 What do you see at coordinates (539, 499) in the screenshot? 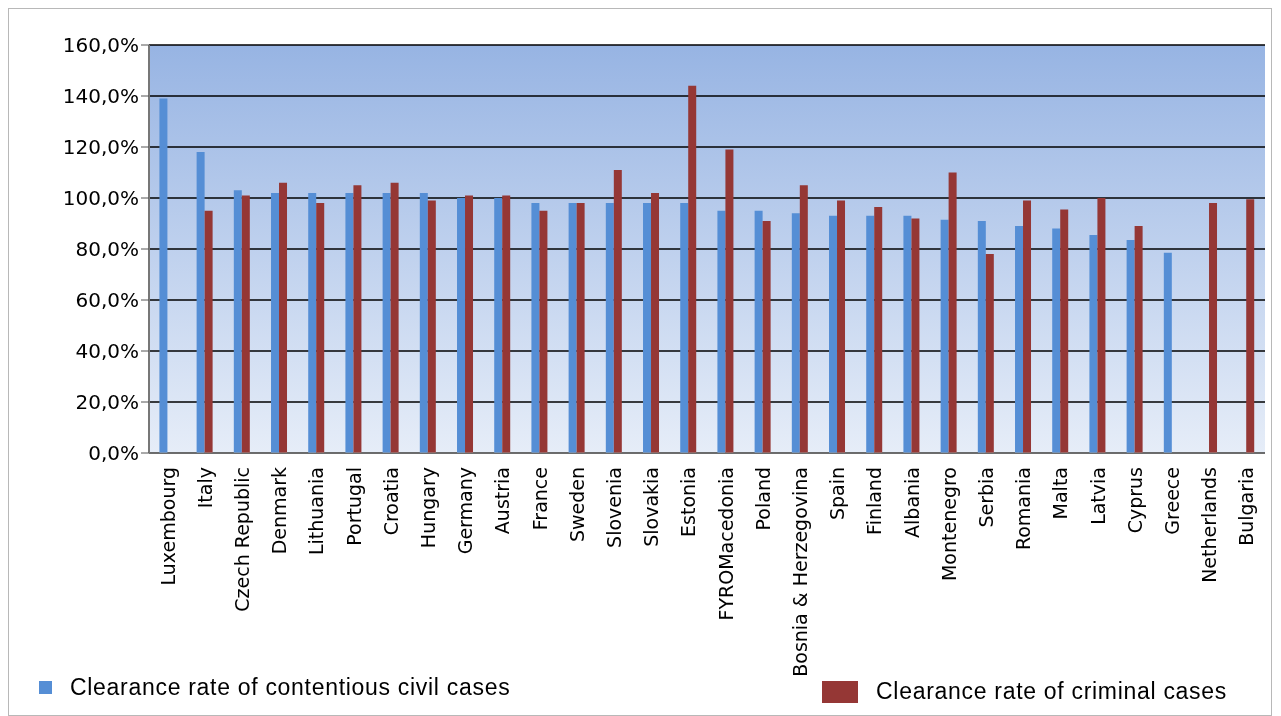
I see `x-tick-label: France` at bounding box center [539, 499].